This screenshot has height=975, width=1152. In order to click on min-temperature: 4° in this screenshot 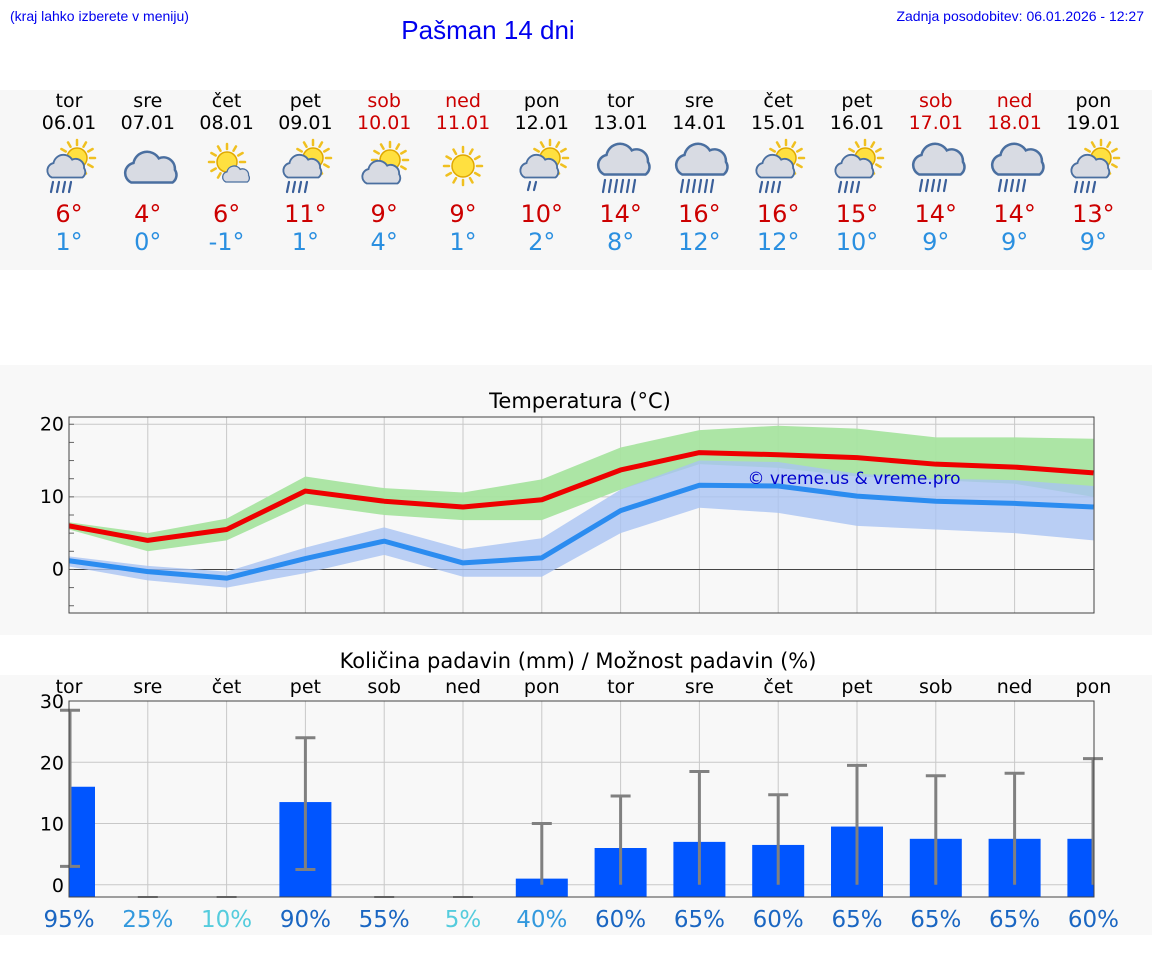, I will do `click(384, 242)`.